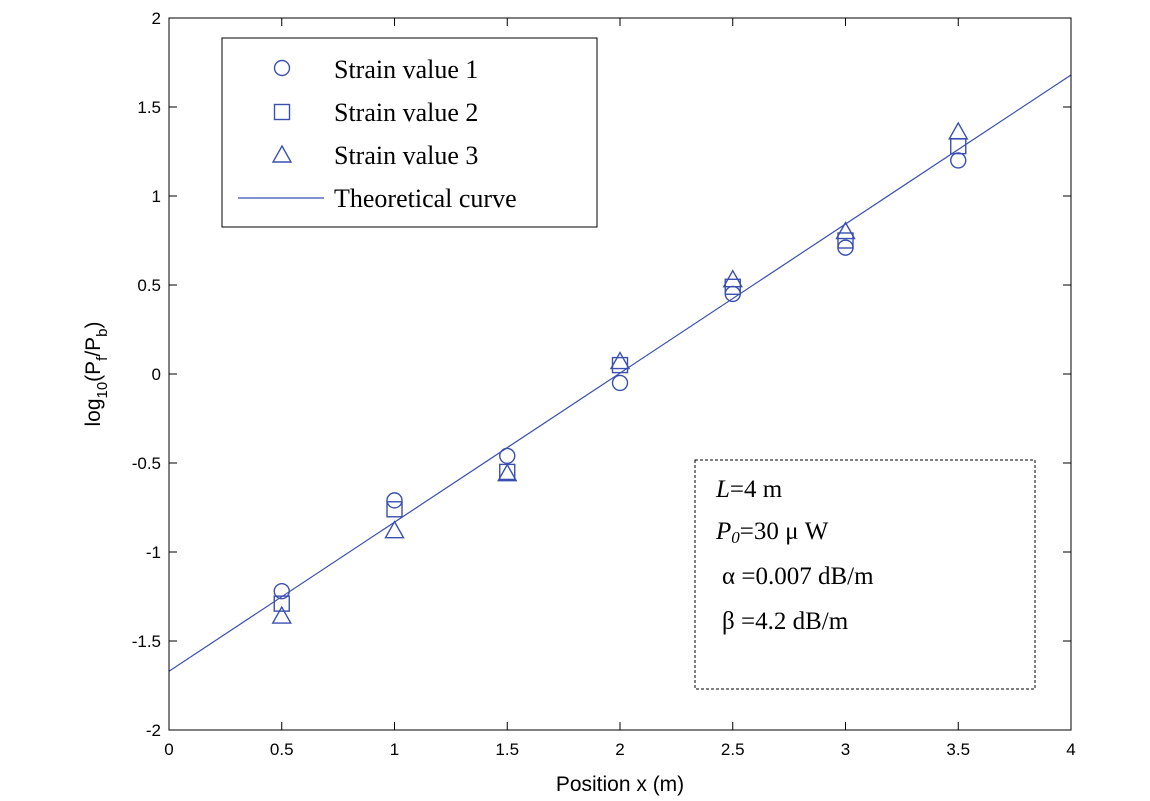 This screenshot has height=801, width=1150. What do you see at coordinates (146, 463) in the screenshot?
I see `y-tick-label: -0.5` at bounding box center [146, 463].